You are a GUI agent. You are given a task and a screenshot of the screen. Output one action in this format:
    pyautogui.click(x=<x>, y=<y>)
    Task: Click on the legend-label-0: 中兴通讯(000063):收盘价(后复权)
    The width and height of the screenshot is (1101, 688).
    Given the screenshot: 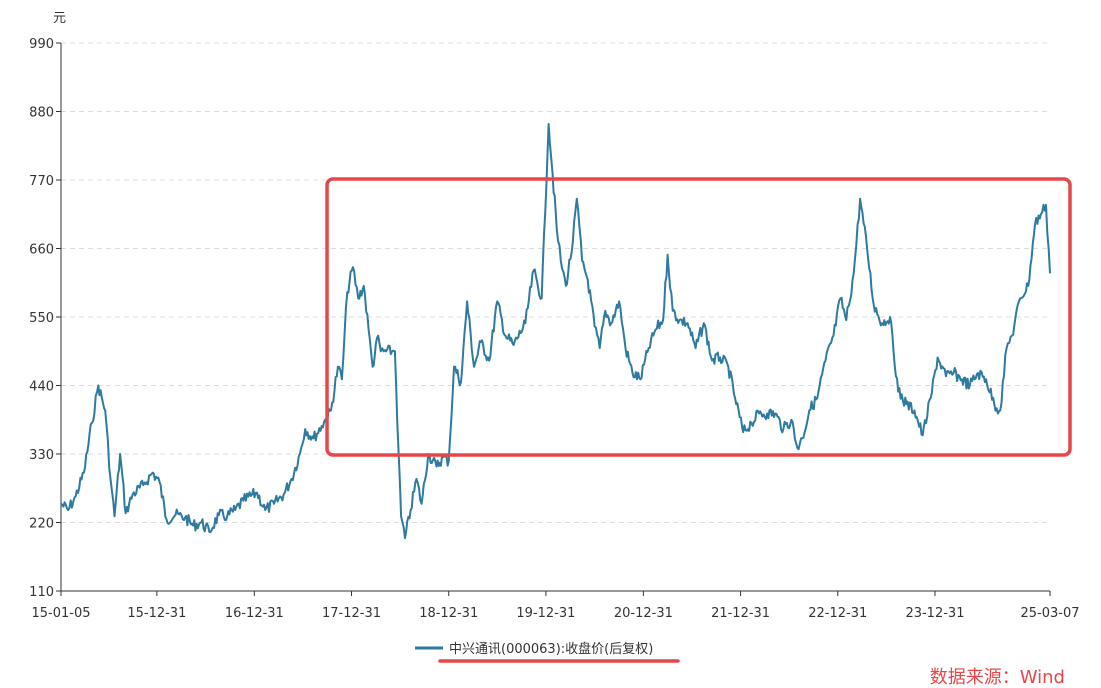 What is the action you would take?
    pyautogui.click(x=551, y=649)
    